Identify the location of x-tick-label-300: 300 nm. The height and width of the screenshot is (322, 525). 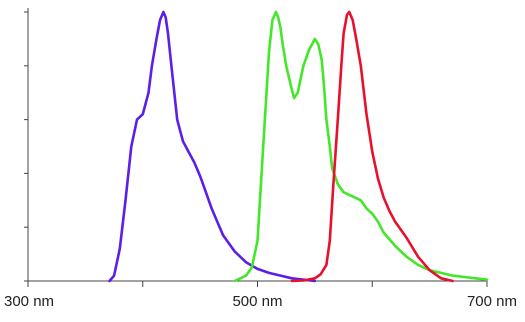
(29, 301).